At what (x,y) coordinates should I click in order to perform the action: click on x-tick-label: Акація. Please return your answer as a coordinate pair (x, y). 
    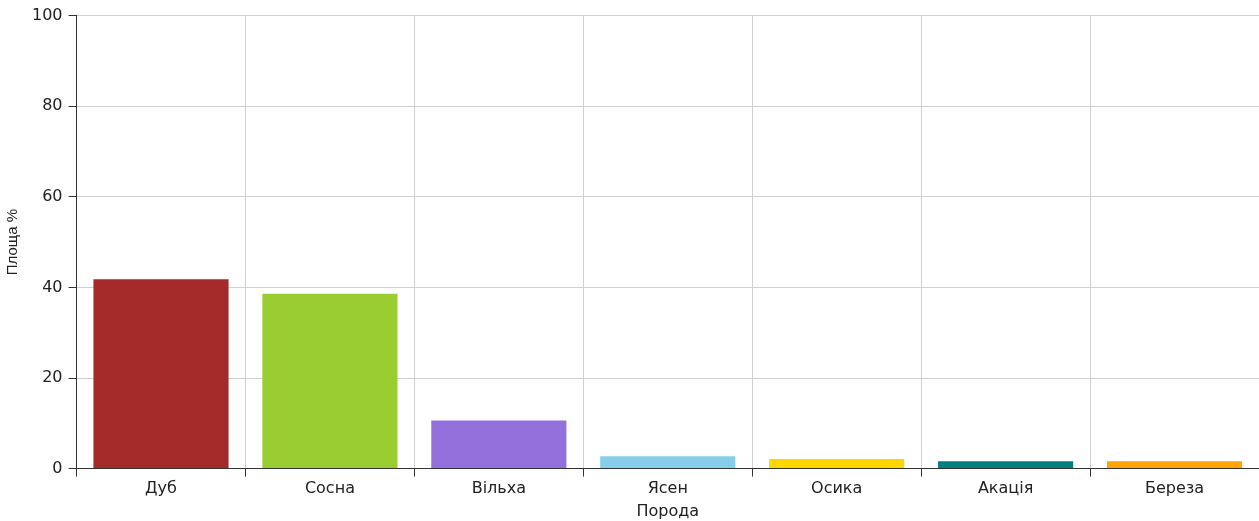
    Looking at the image, I should click on (1005, 488).